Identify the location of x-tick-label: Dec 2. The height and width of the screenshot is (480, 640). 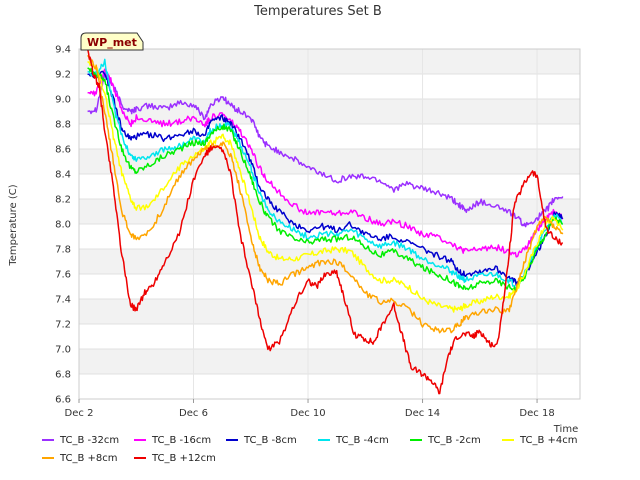
(79, 413).